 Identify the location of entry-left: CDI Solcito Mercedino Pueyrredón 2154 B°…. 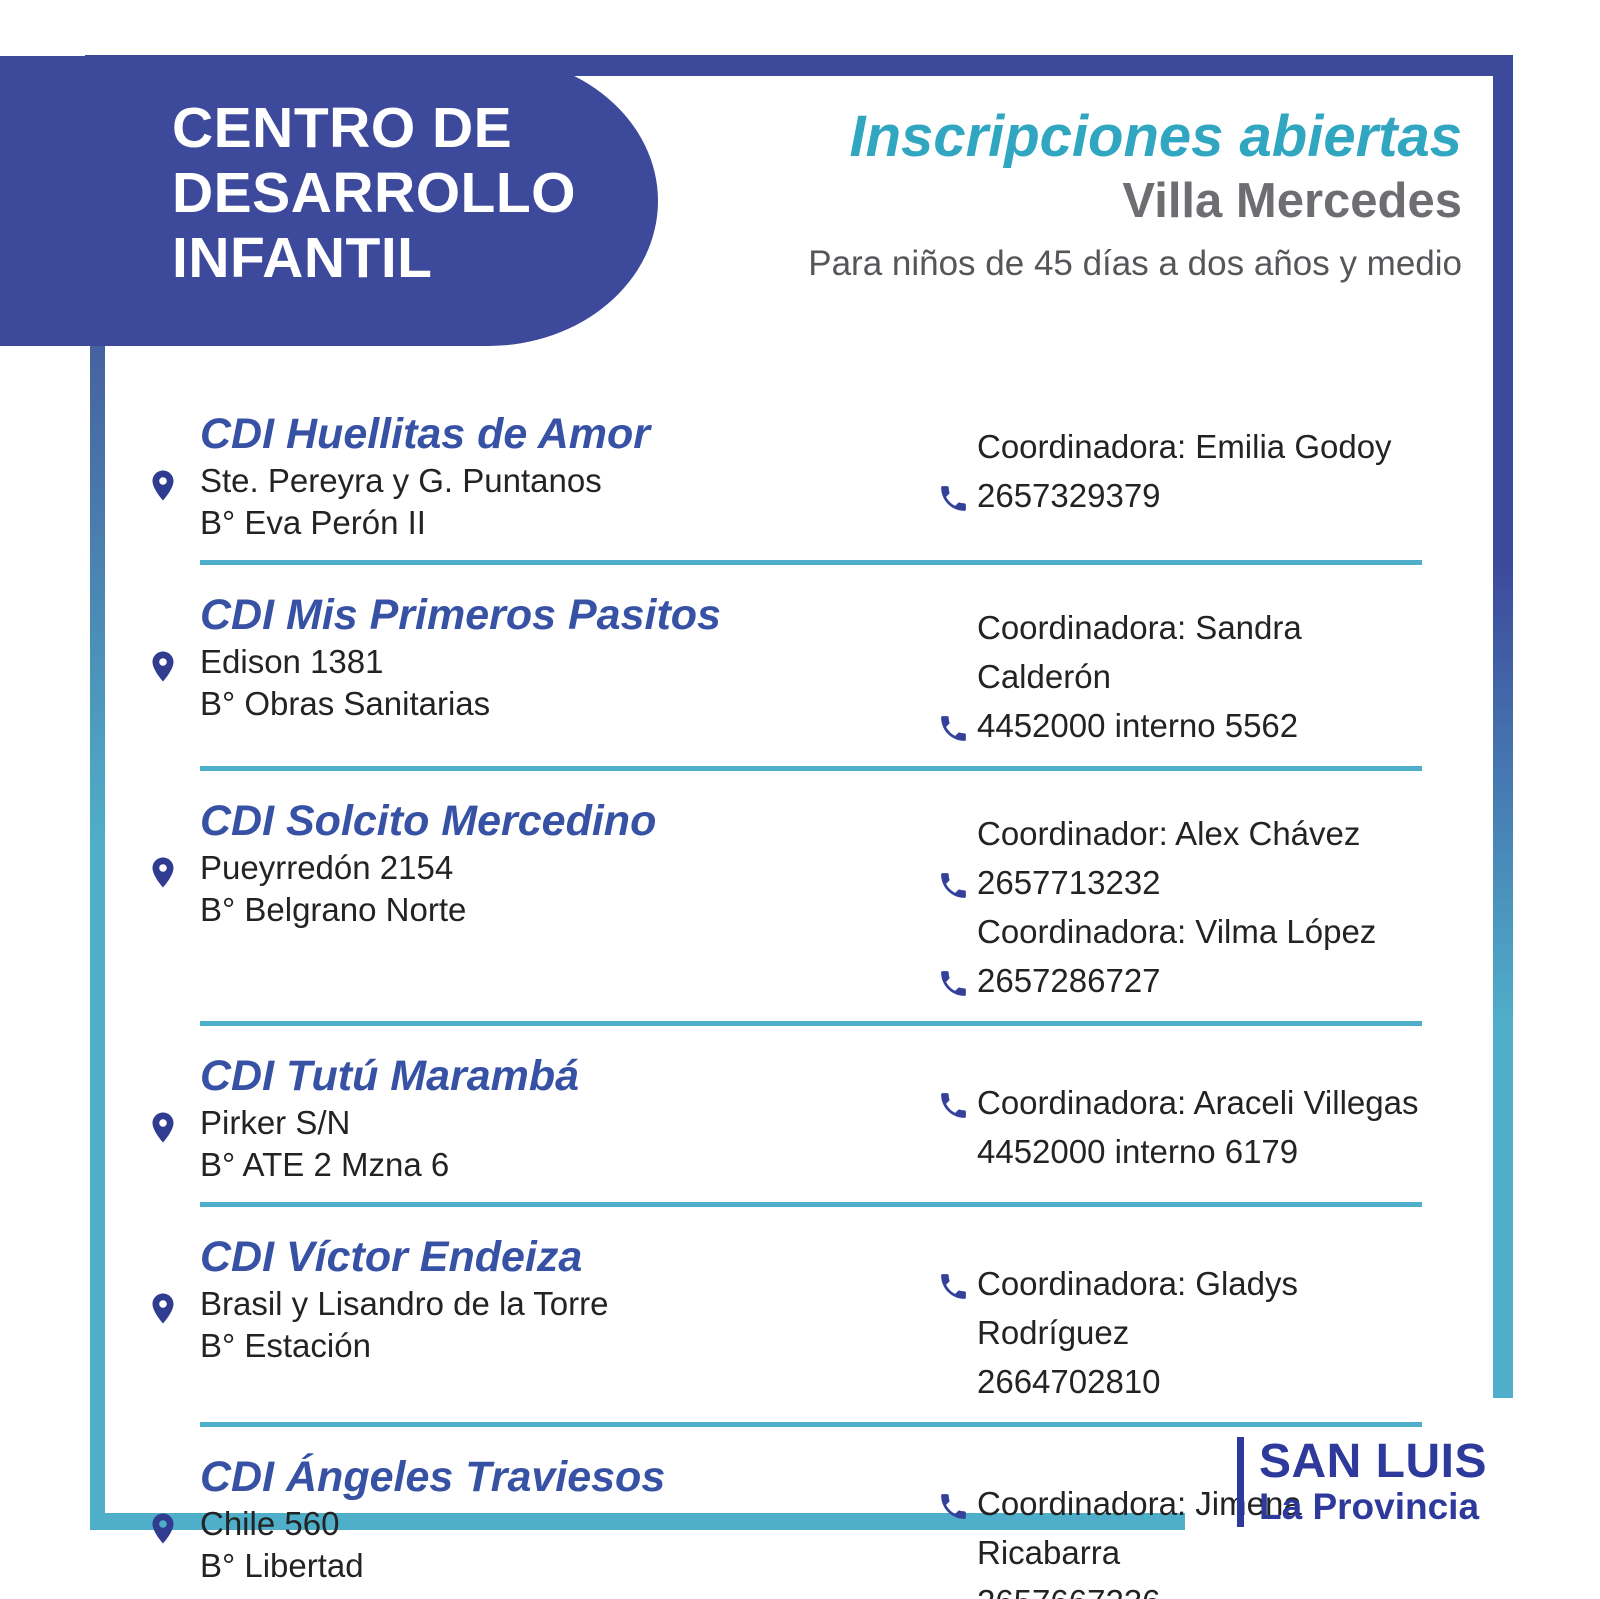
(564, 900).